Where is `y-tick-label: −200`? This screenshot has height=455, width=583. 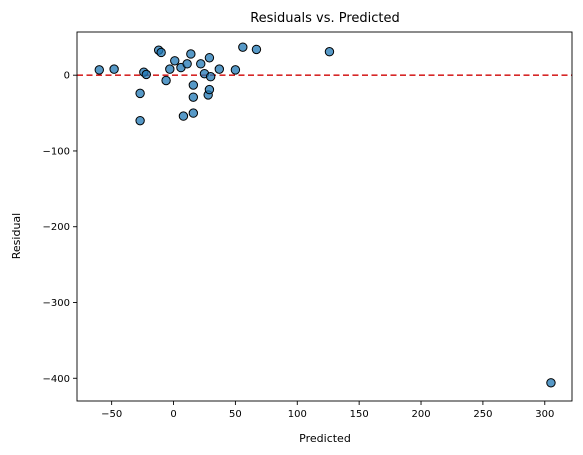
y-tick-label: −200 is located at coordinates (56, 227).